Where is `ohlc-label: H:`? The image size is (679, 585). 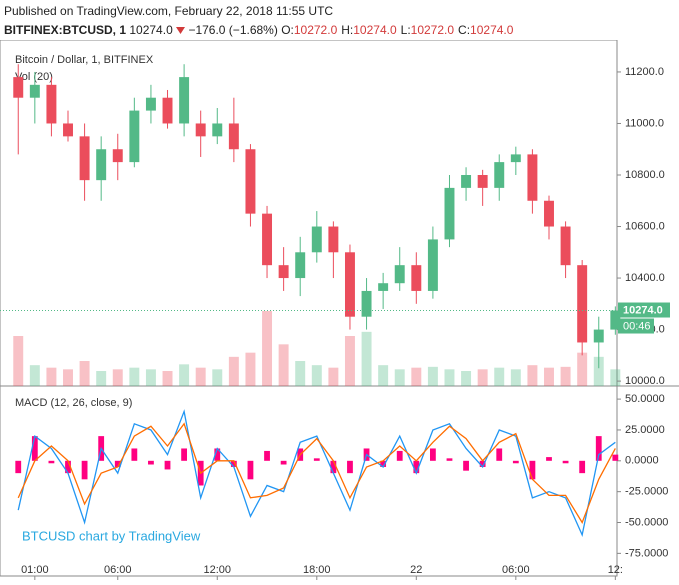
ohlc-label: H: is located at coordinates (347, 30).